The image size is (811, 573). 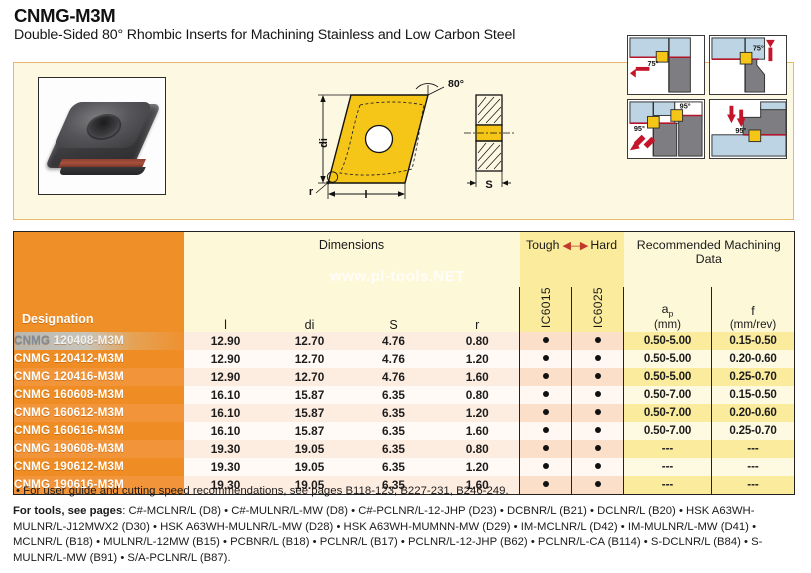 What do you see at coordinates (332, 177) in the screenshot?
I see `r-radius-arc` at bounding box center [332, 177].